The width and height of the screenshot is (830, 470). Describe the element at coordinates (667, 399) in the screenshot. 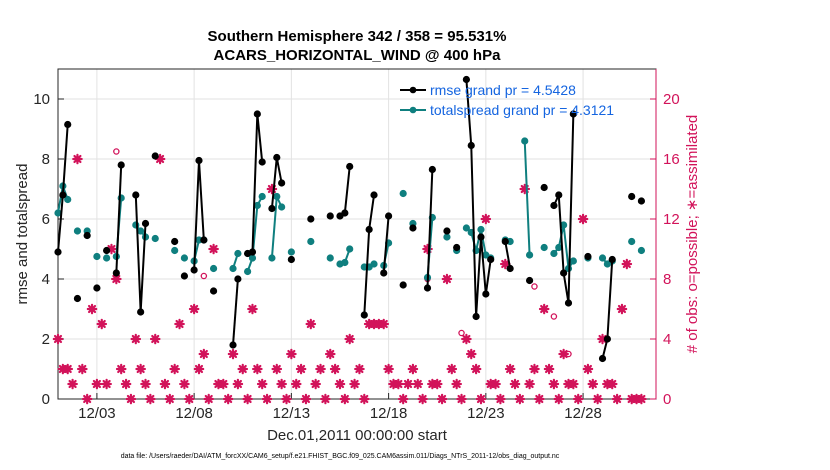

I see `y2-tick-label: 0` at that location.